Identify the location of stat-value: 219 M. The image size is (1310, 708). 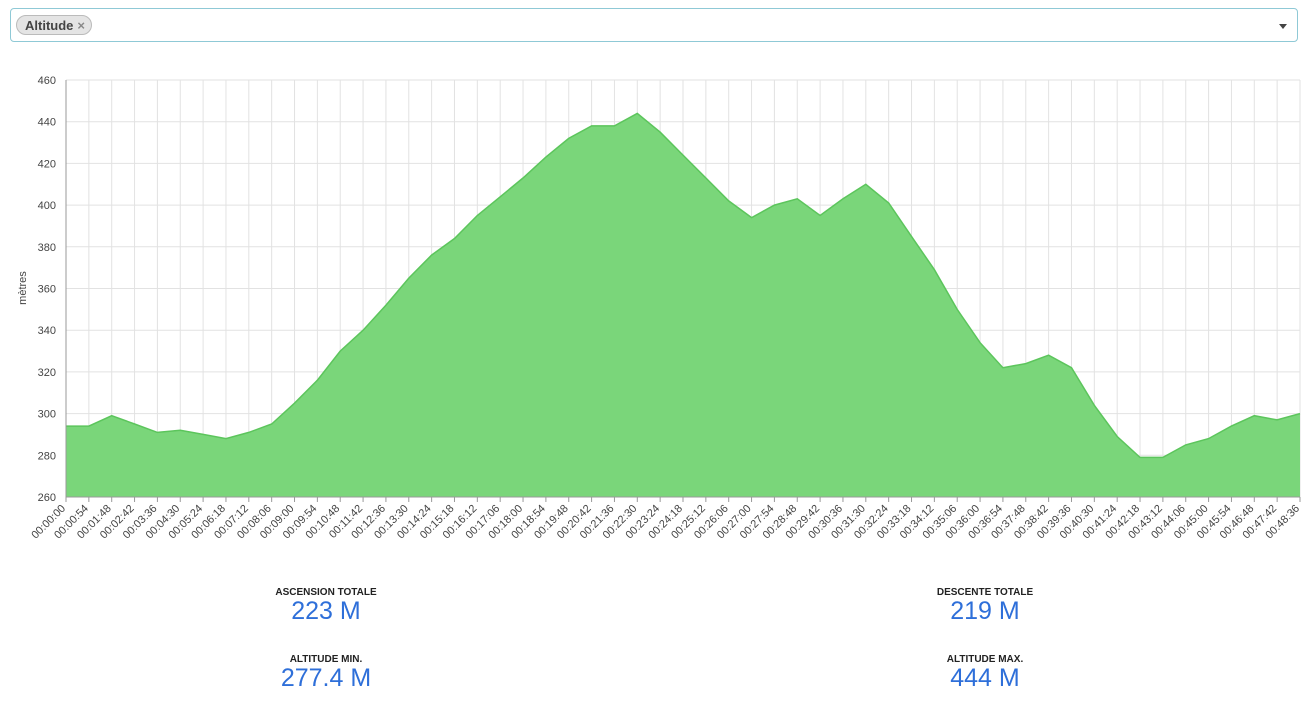
(985, 611).